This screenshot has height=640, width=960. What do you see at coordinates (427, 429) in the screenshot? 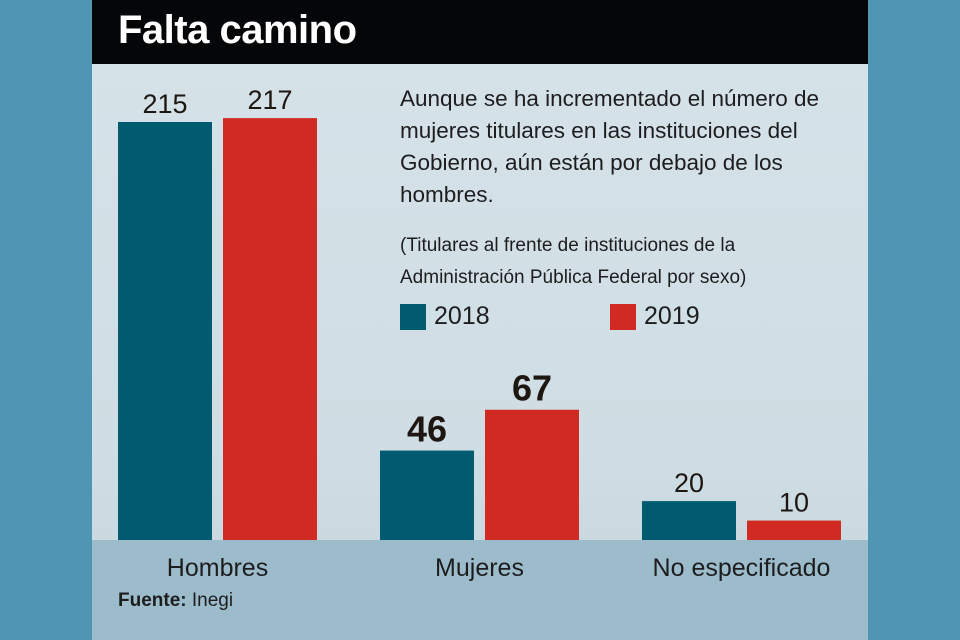
I see `data-label-mujeres-2018: 46` at bounding box center [427, 429].